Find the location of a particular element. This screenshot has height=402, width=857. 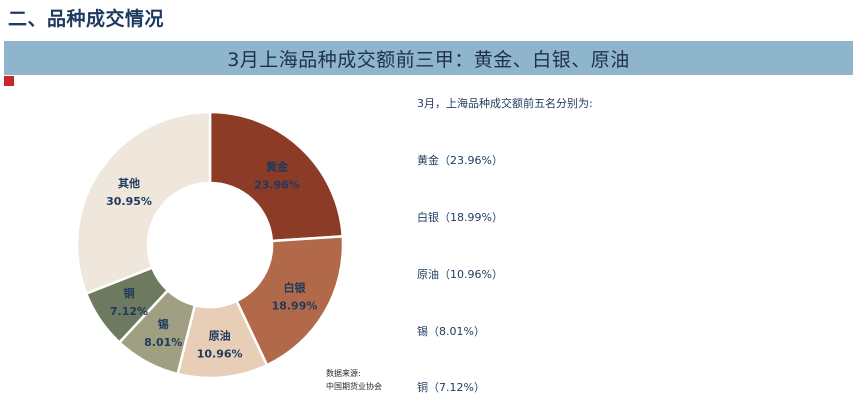

headline-text: 3月上海品种成交额前三甲：黄金、白银、原油 is located at coordinates (428, 59).